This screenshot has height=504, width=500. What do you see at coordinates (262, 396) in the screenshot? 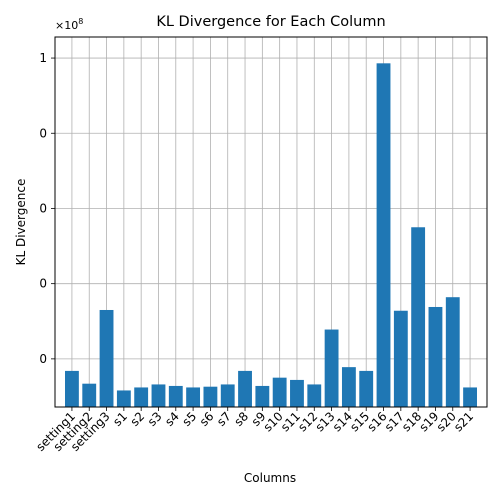
I see `bar-s9` at bounding box center [262, 396].